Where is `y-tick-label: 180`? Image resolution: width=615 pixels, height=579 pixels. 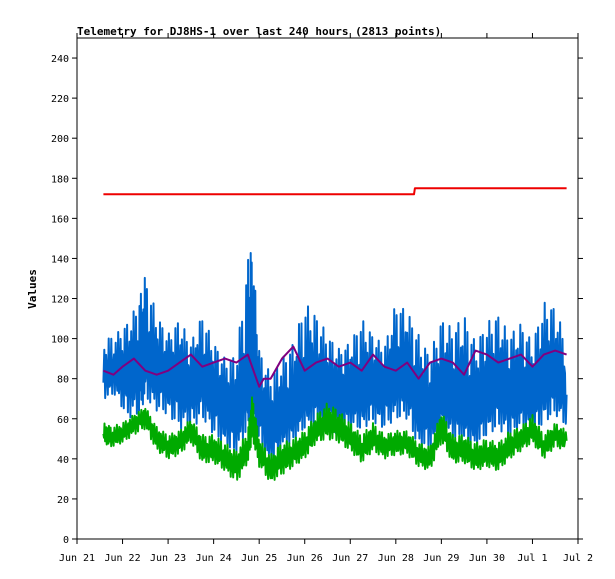 y-tick-label: 180 is located at coordinates (60, 179).